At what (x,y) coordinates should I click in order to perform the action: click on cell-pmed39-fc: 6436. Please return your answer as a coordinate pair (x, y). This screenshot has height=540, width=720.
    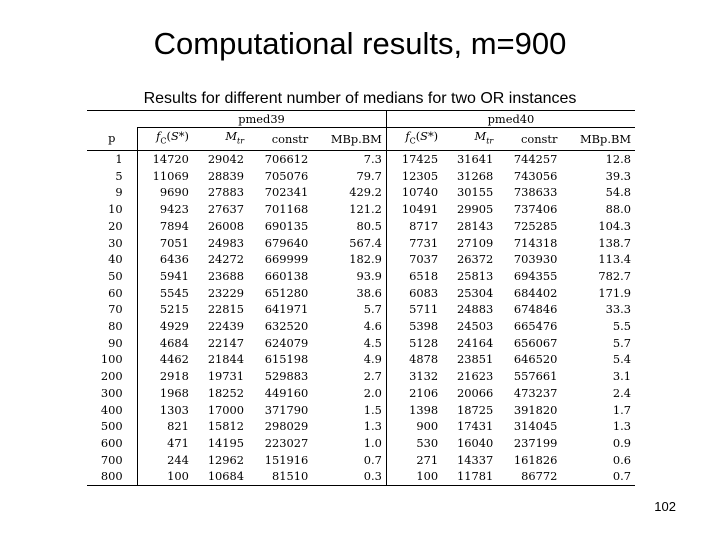
    Looking at the image, I should click on (174, 259).